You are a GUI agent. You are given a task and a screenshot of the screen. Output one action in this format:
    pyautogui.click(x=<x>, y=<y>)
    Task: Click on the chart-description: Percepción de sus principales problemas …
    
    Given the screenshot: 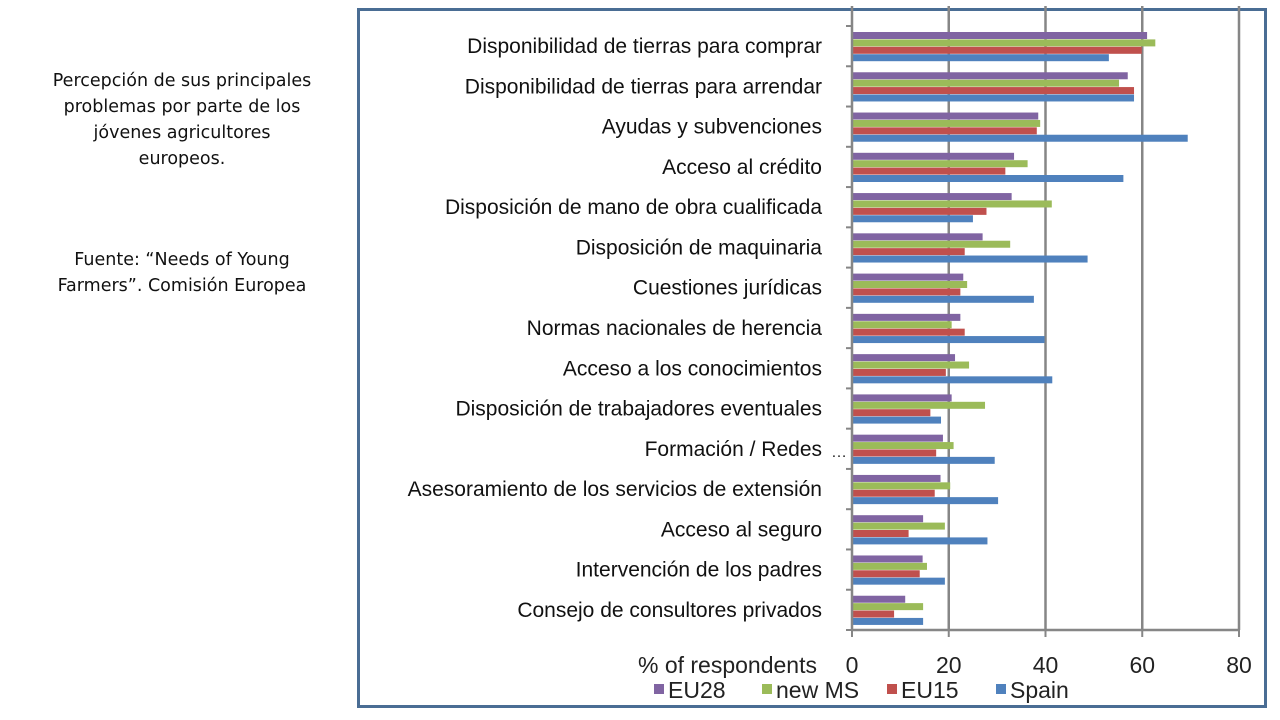 What is the action you would take?
    pyautogui.click(x=182, y=120)
    